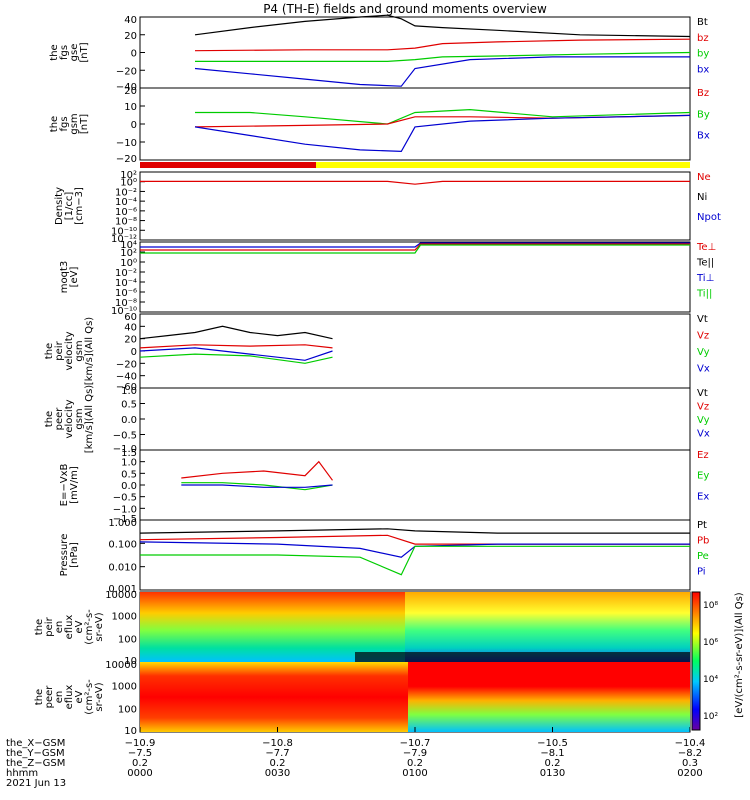 The height and width of the screenshot is (800, 750). I want to click on legend-entry: Pb, so click(703, 541).